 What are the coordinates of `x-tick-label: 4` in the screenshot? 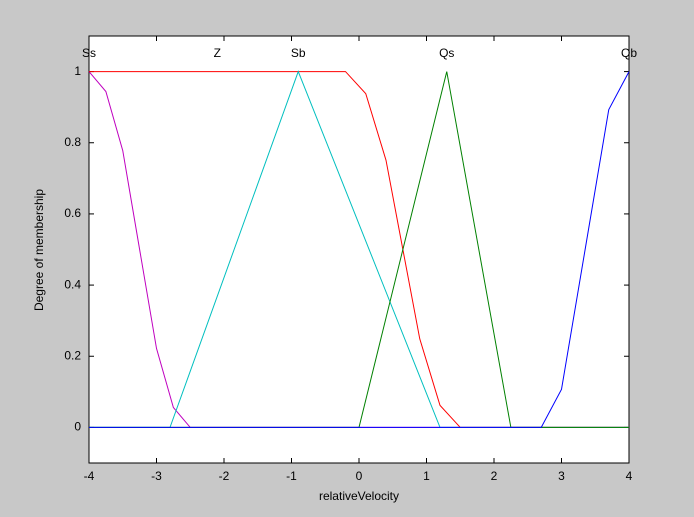 It's located at (629, 476).